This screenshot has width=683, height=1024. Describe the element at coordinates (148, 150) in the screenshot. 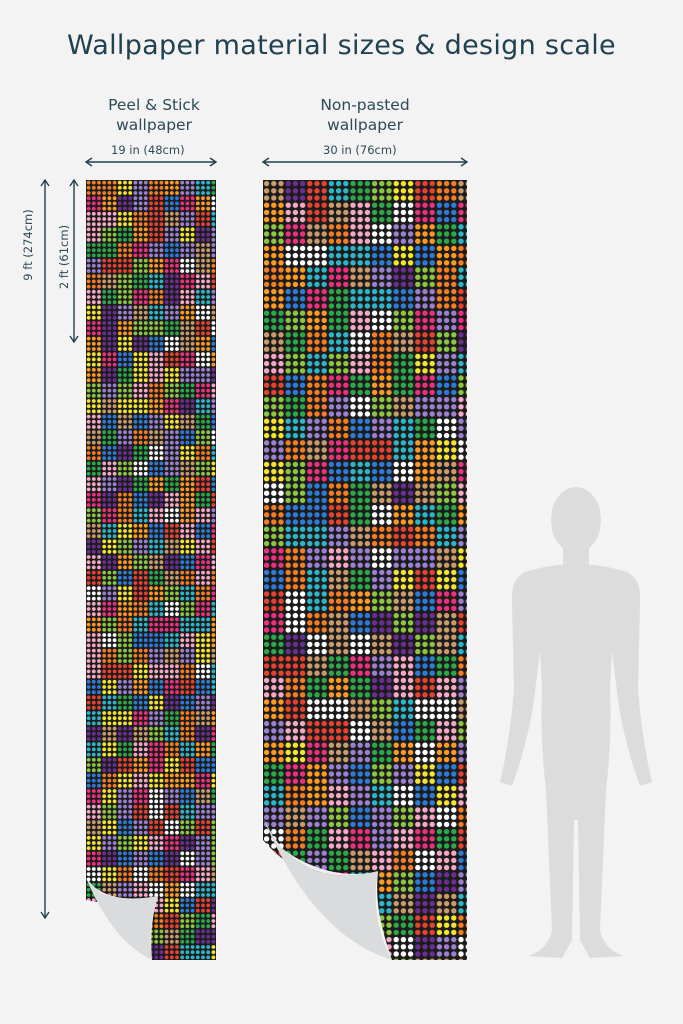

I see `width-label-peel-stick: 19 in (48cm)` at that location.